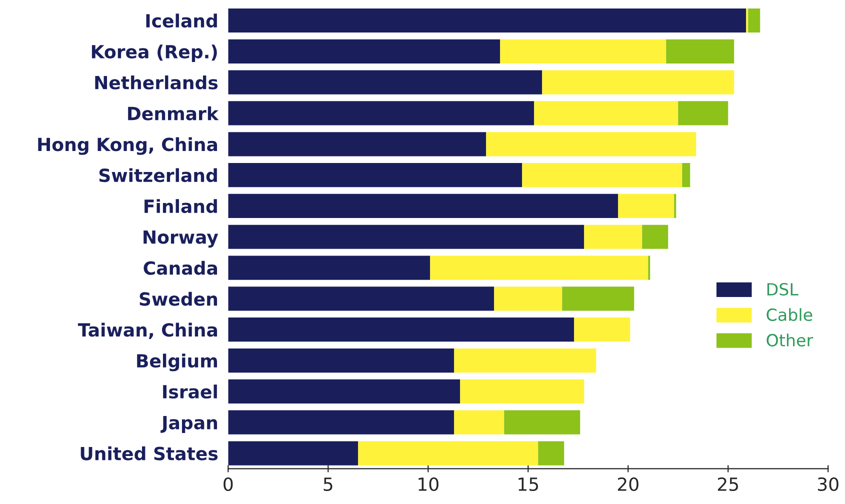  Describe the element at coordinates (181, 267) in the screenshot. I see `y-tick-label: Canada` at that location.